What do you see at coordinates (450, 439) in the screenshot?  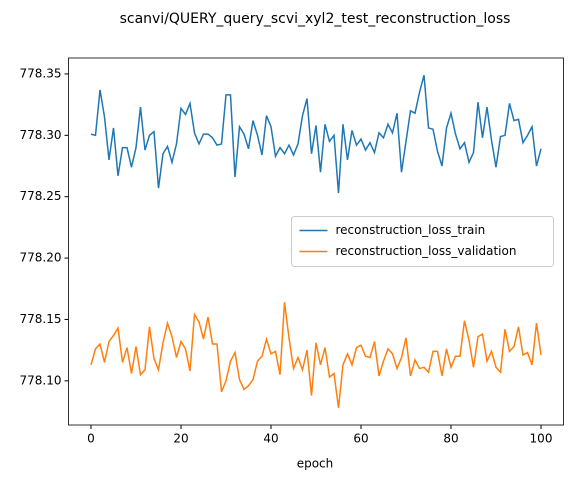 I see `x-tick-label: 80` at bounding box center [450, 439].